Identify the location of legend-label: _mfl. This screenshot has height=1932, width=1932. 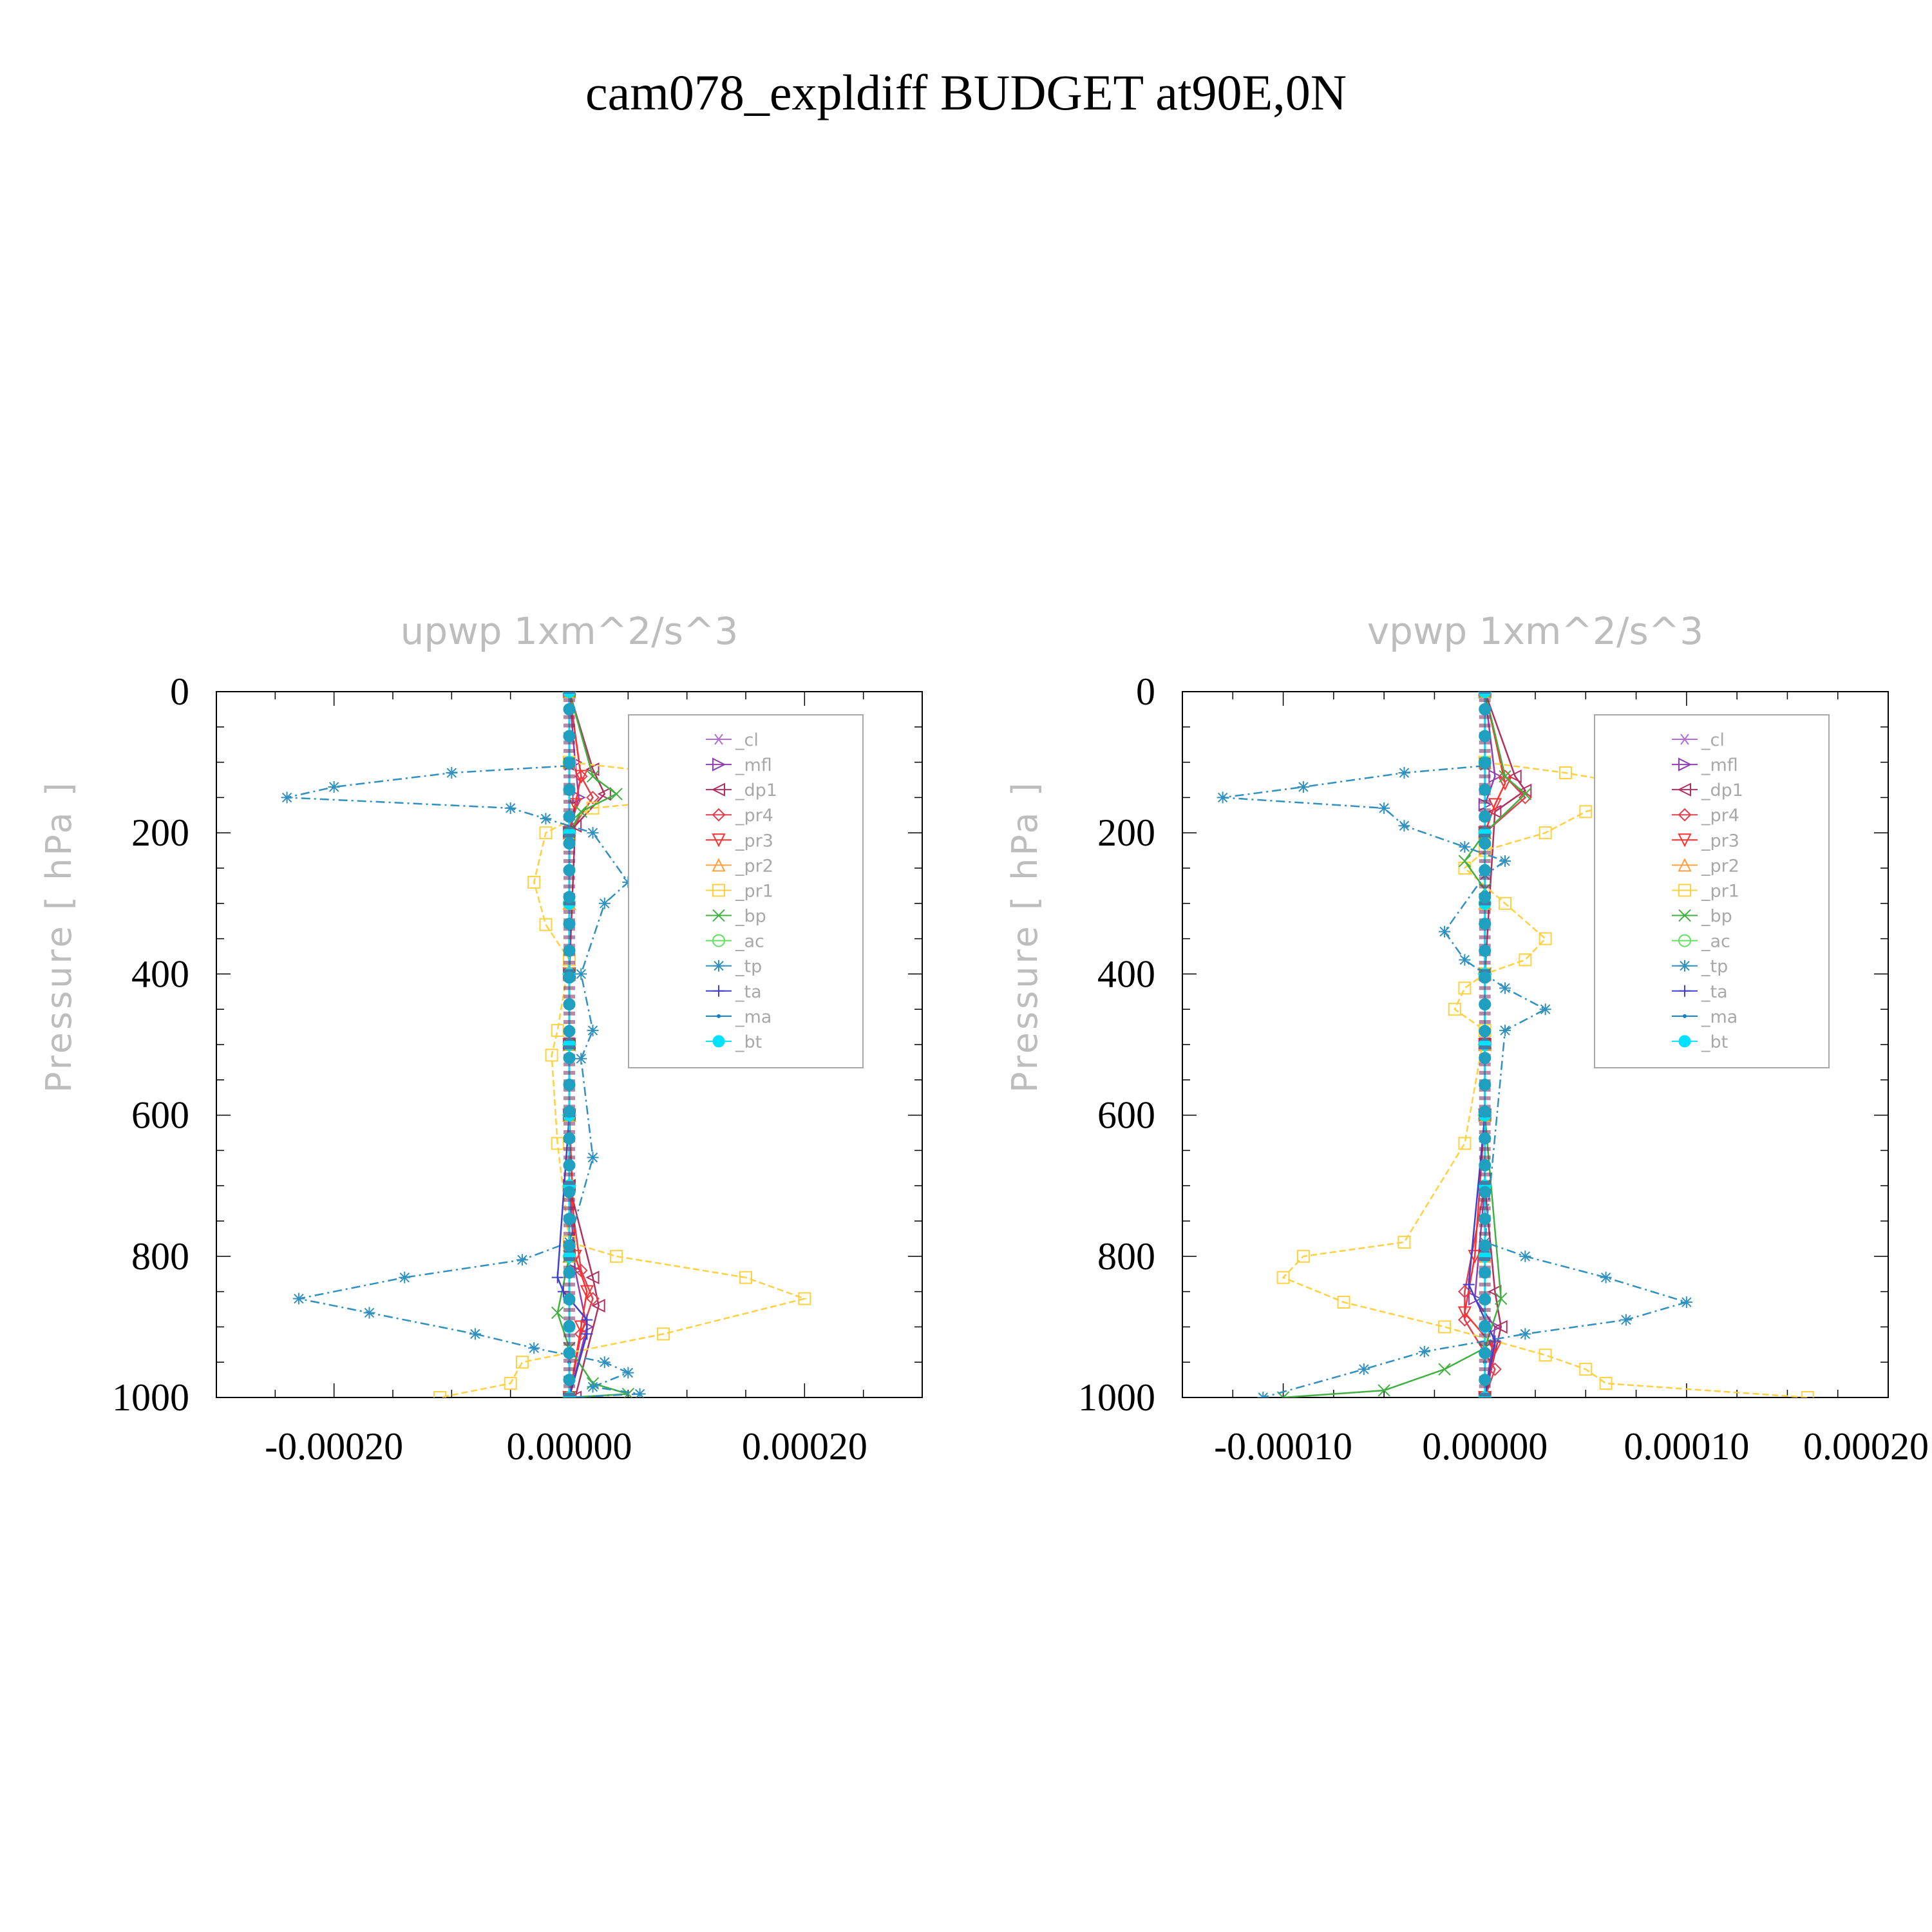
(1719, 765).